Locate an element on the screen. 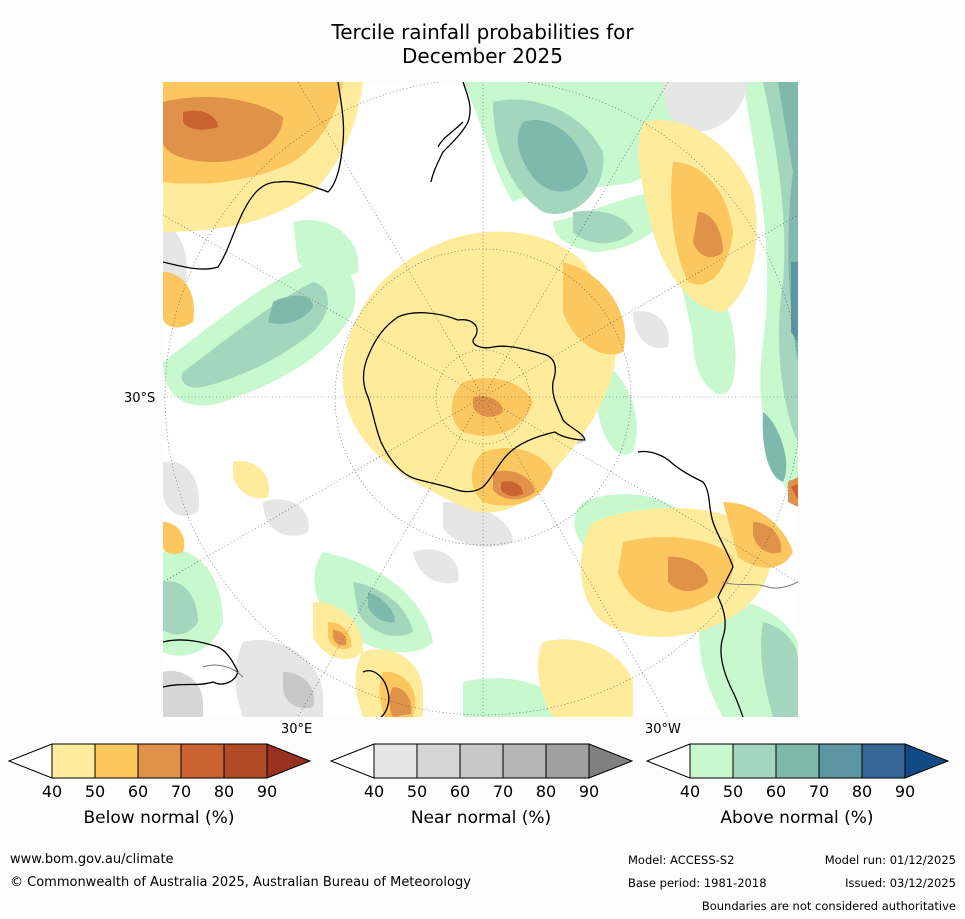 This screenshot has width=965, height=919. colorbar-below-normal is located at coordinates (159, 761).